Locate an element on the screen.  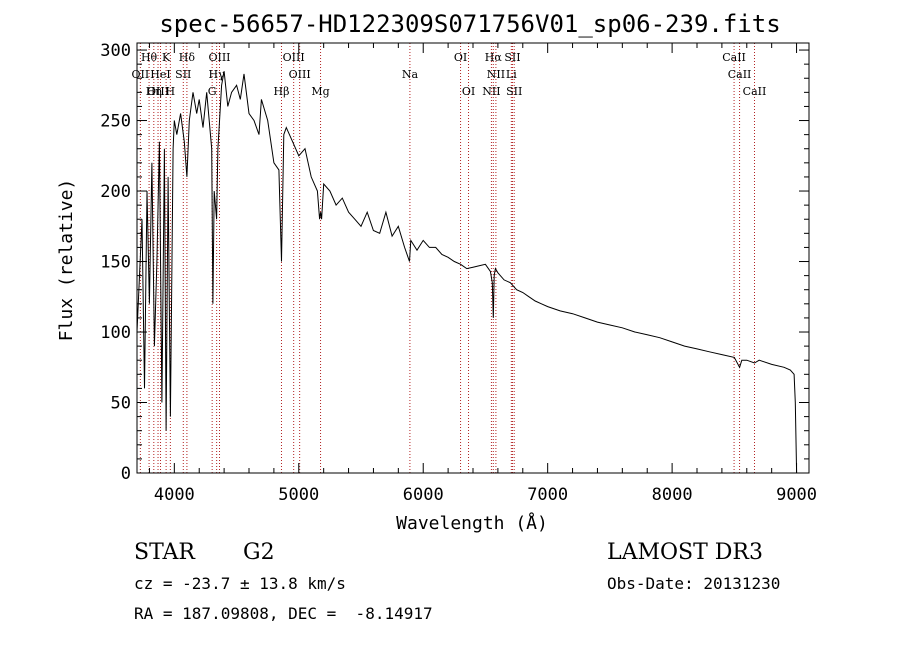
line-label-24: OI is located at coordinates (468, 91).